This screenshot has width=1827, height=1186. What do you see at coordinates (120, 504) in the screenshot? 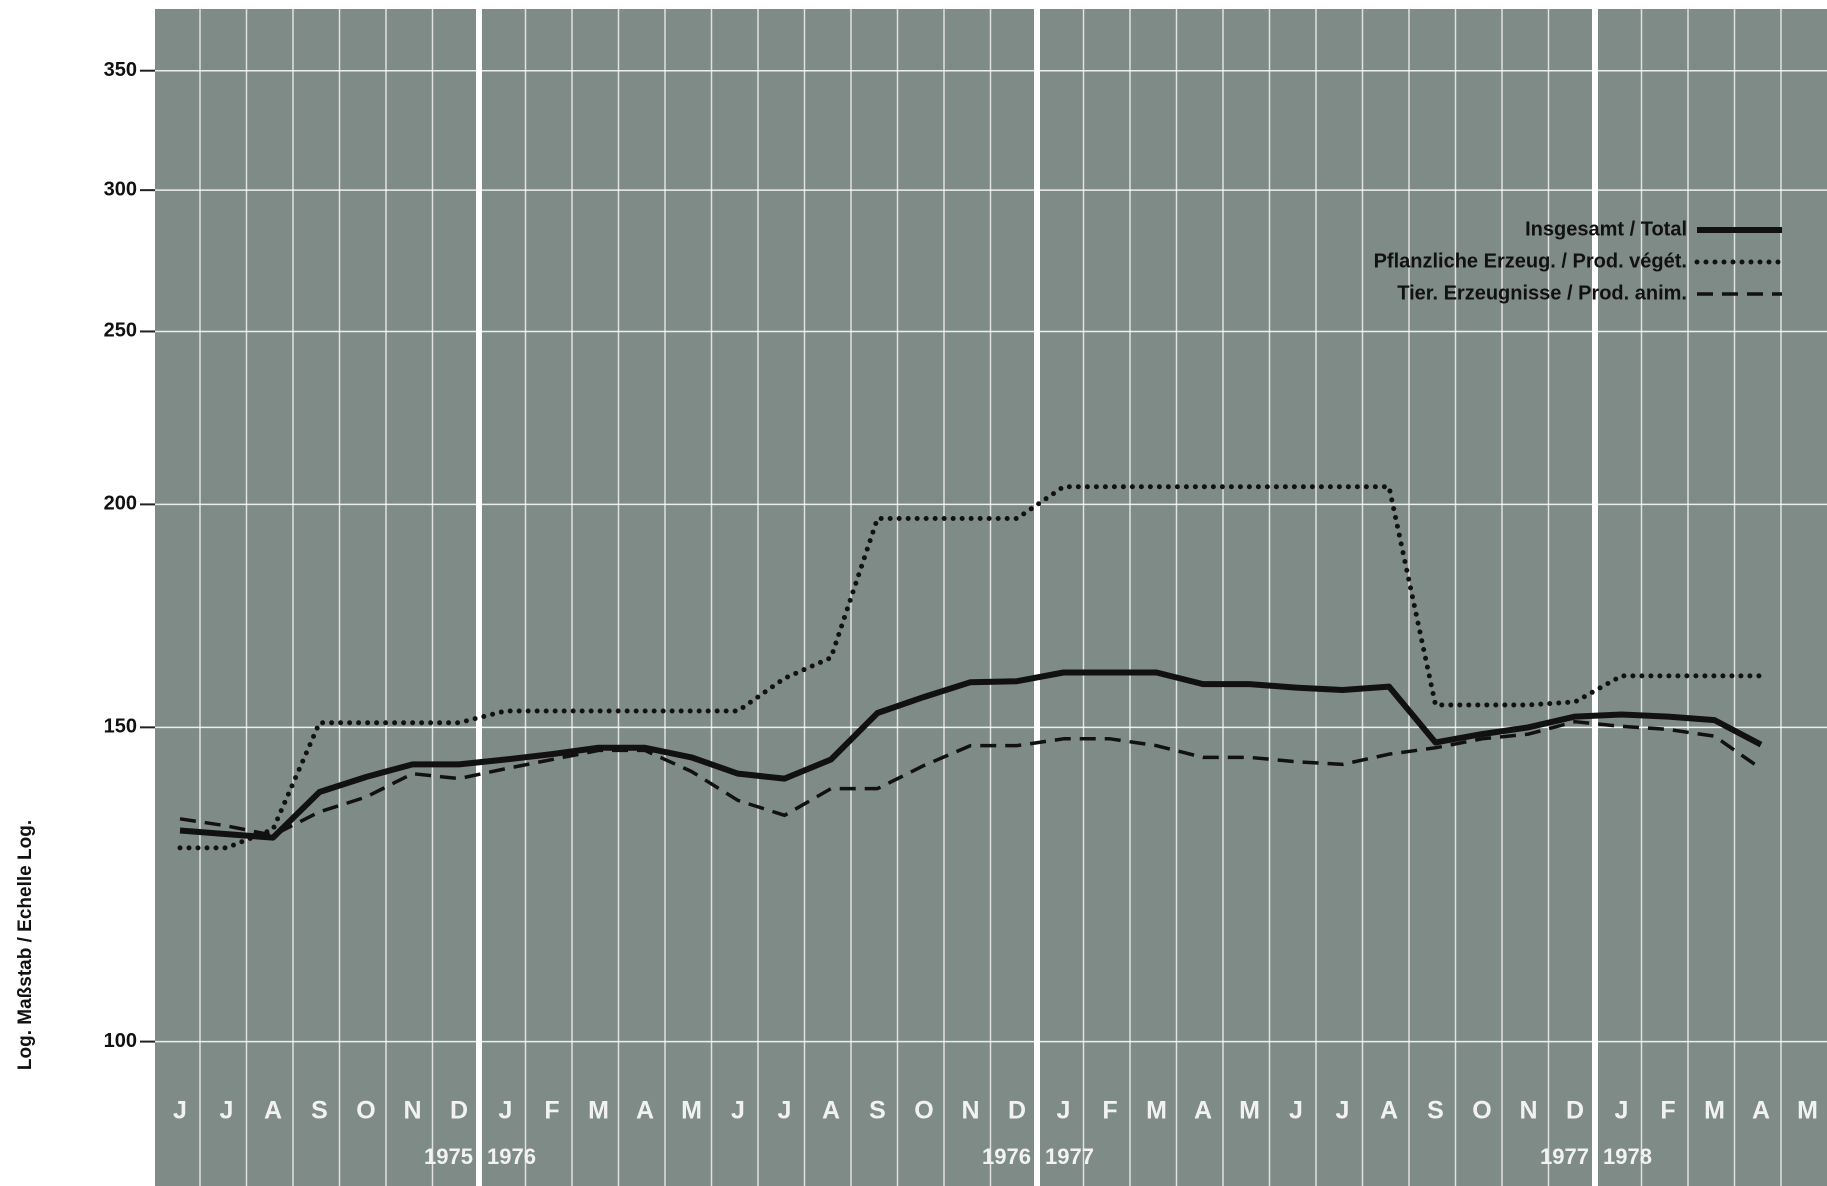
I see `y-tick-label: 200` at bounding box center [120, 504].